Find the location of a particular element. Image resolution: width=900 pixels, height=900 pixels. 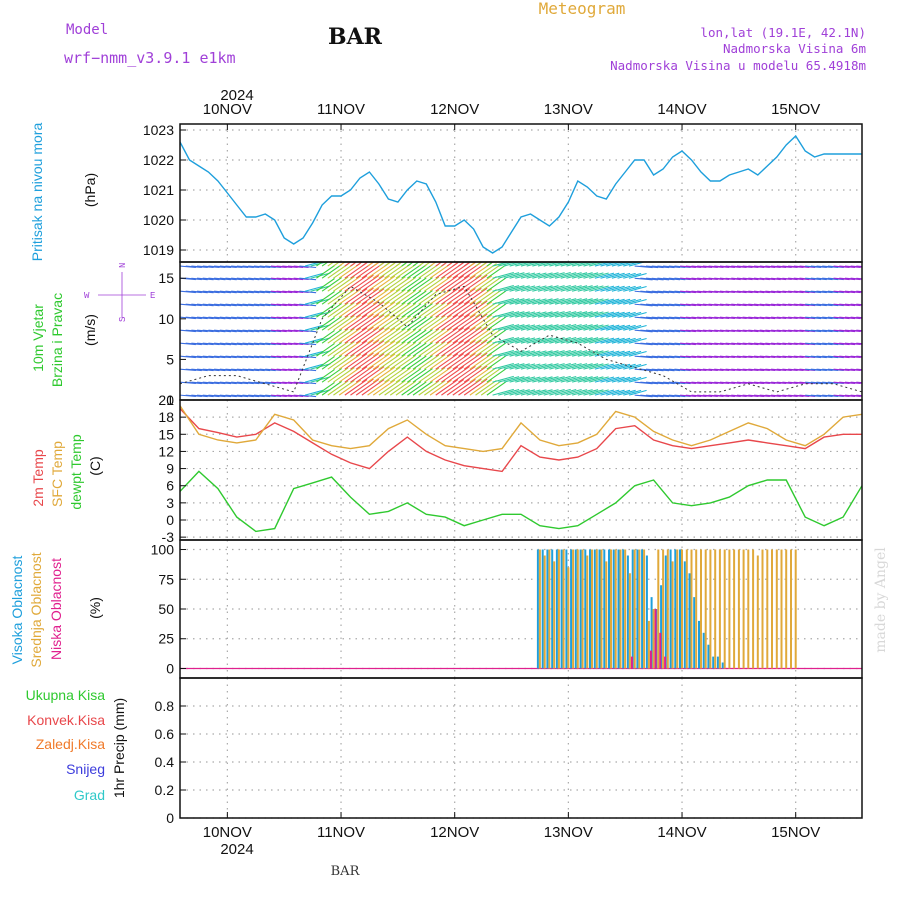

x-tick-label-top: 12NOV is located at coordinates (454, 109).